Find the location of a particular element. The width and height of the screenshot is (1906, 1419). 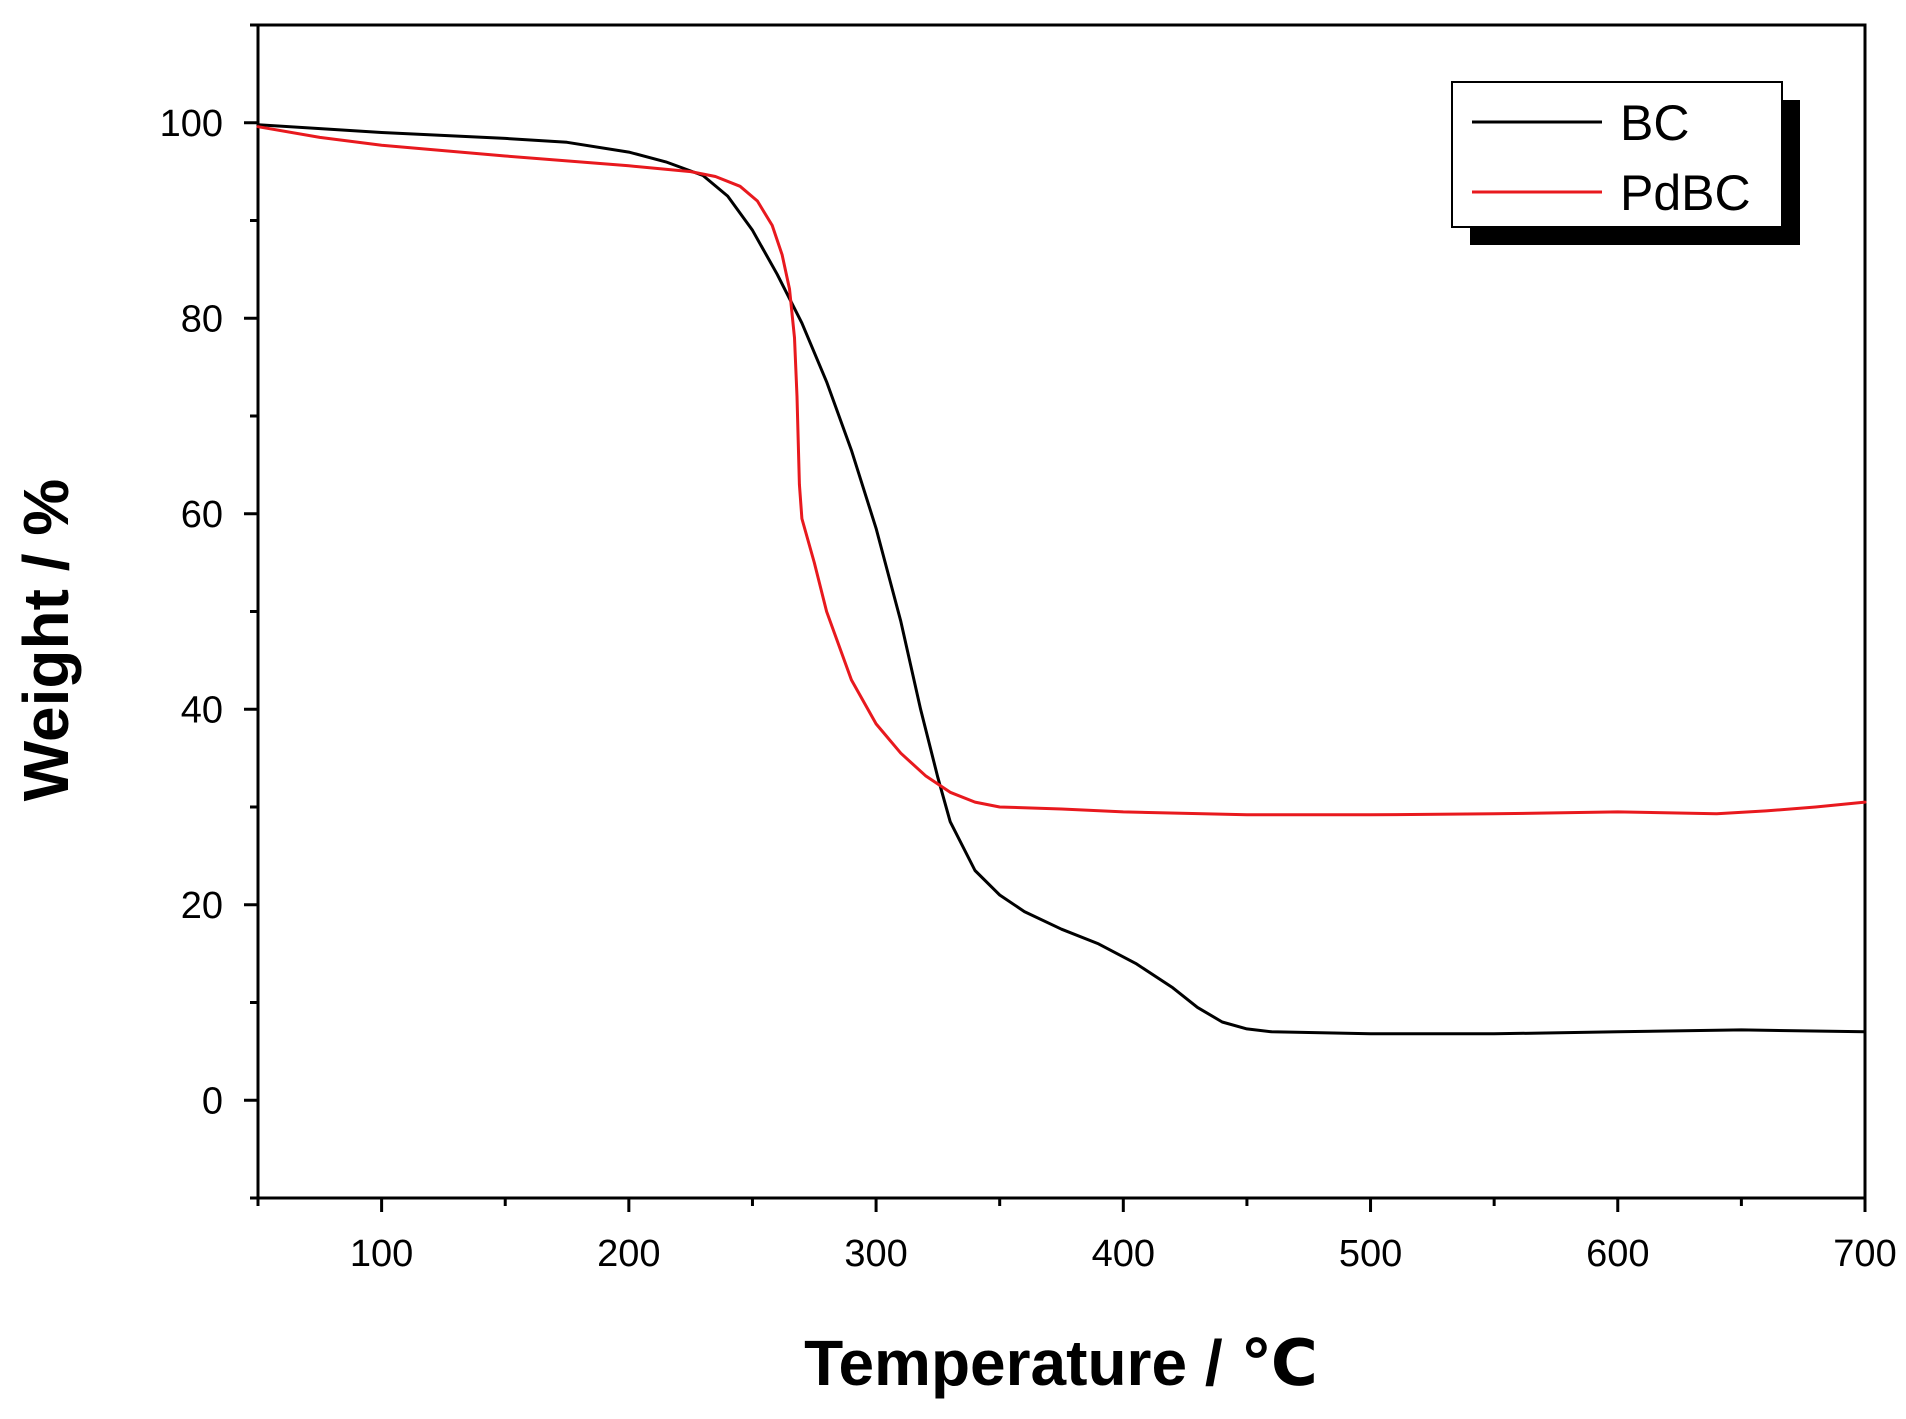

legend-label-bc: BC is located at coordinates (1654, 123).